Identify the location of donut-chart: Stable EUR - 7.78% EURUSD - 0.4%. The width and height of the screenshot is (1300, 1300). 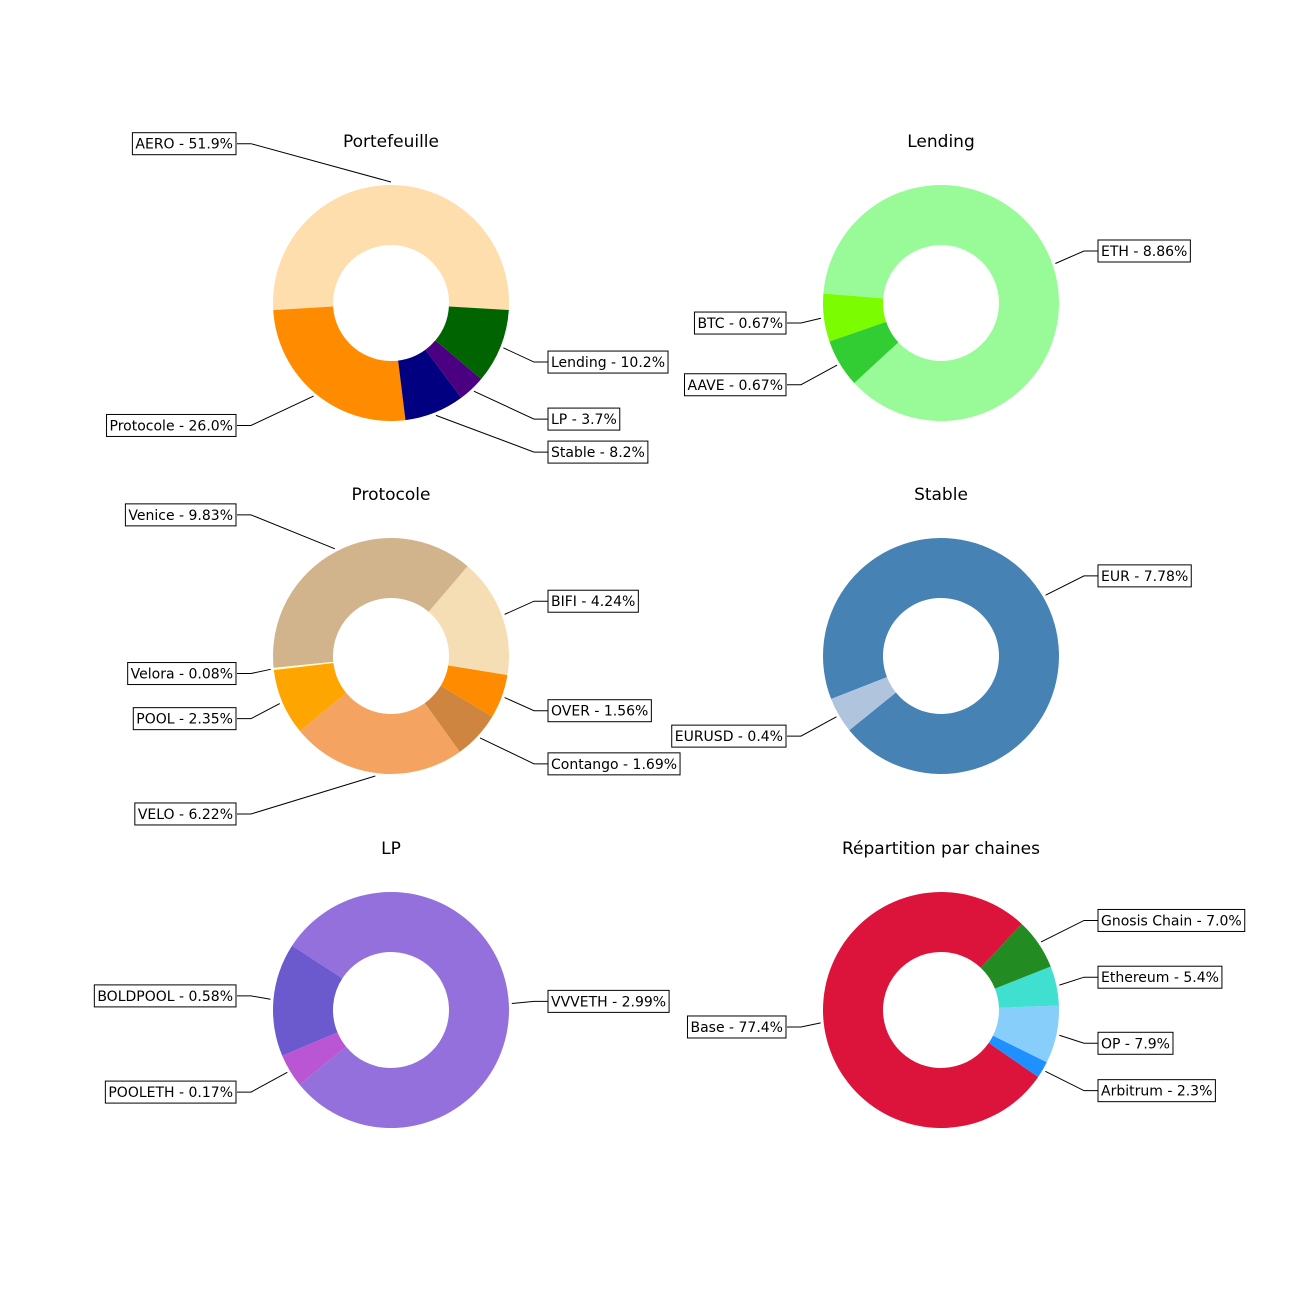
(931, 629).